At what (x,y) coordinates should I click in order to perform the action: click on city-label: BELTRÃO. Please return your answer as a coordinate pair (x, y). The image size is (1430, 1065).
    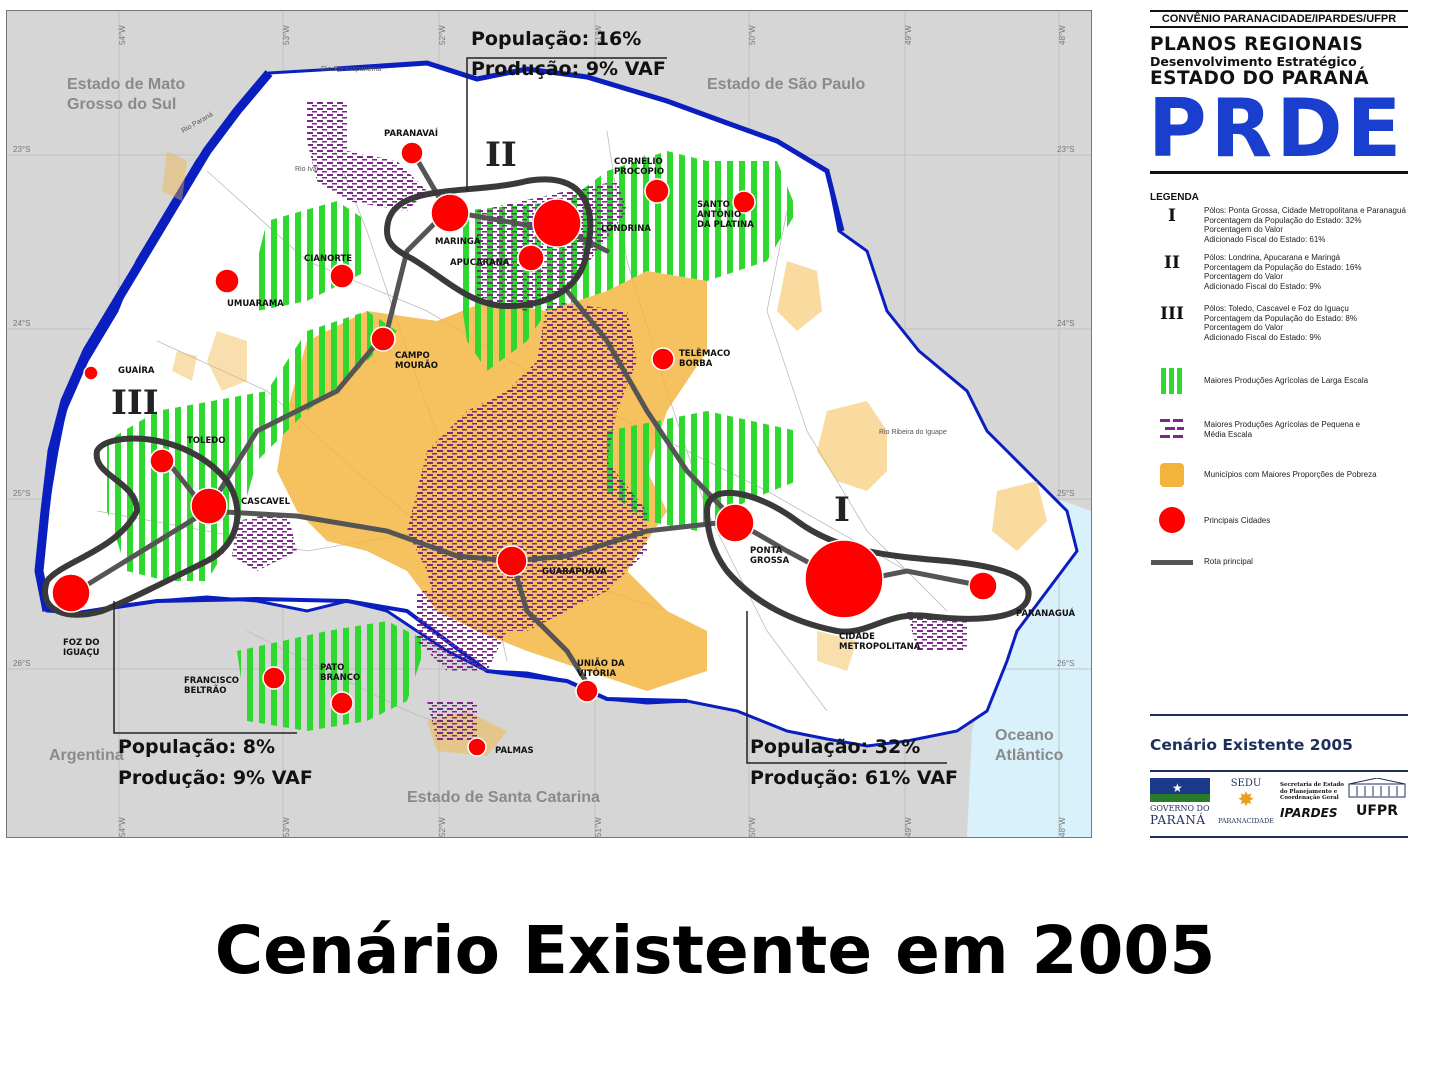
    Looking at the image, I should click on (205, 690).